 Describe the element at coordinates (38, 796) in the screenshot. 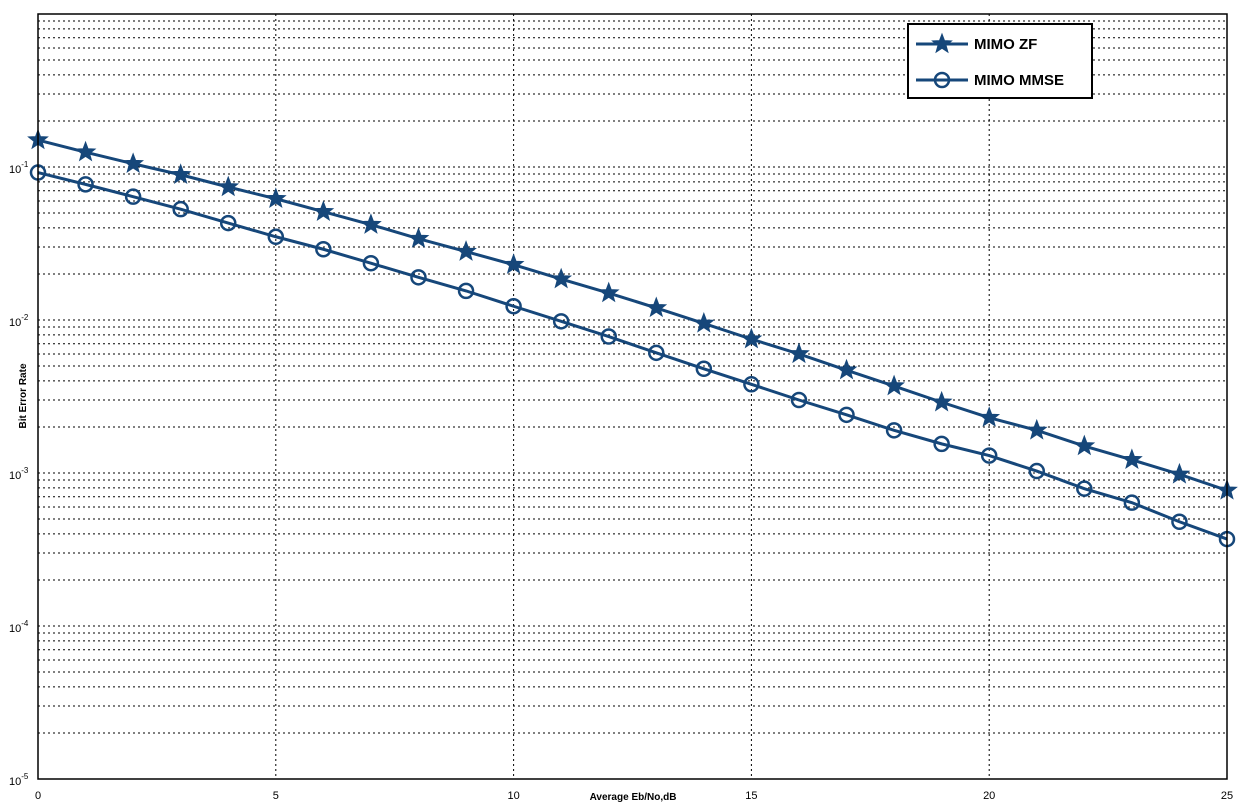

I see `x-tick-label: 0` at that location.